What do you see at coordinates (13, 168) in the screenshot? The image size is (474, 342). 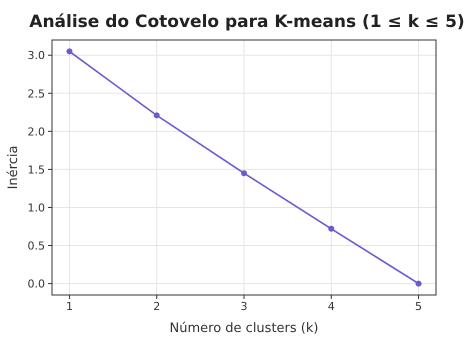 I see `y-axis-title: Inércia` at bounding box center [13, 168].